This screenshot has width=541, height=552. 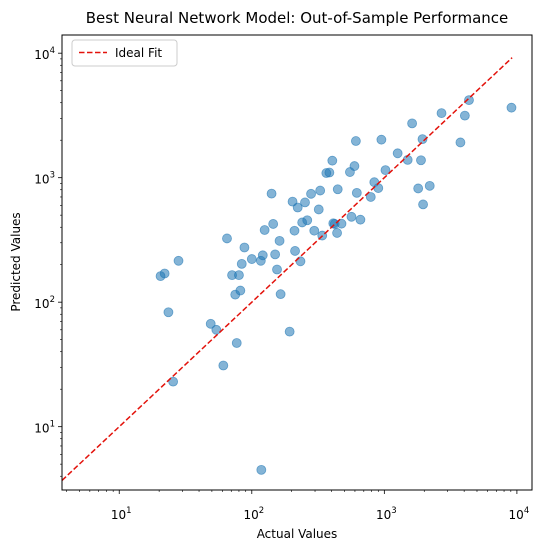 I want to click on x-tick-label-3: 10⁴, so click(x=519, y=514).